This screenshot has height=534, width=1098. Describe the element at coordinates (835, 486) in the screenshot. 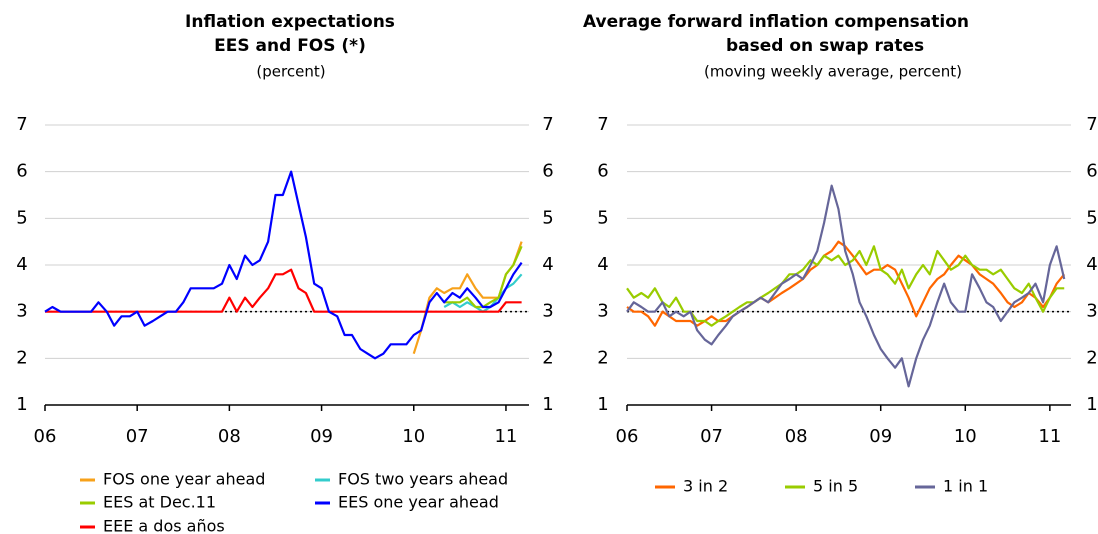

I see `legend-label: 5 in 5` at that location.